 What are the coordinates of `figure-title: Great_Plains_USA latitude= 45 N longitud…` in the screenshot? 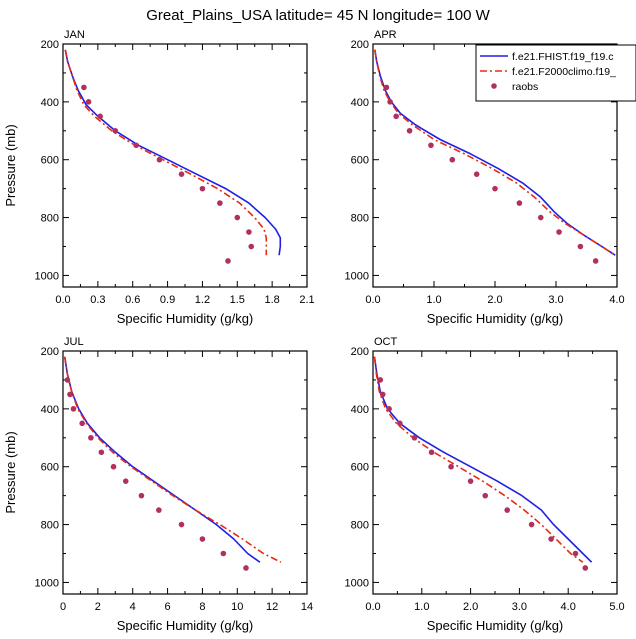 It's located at (318, 15).